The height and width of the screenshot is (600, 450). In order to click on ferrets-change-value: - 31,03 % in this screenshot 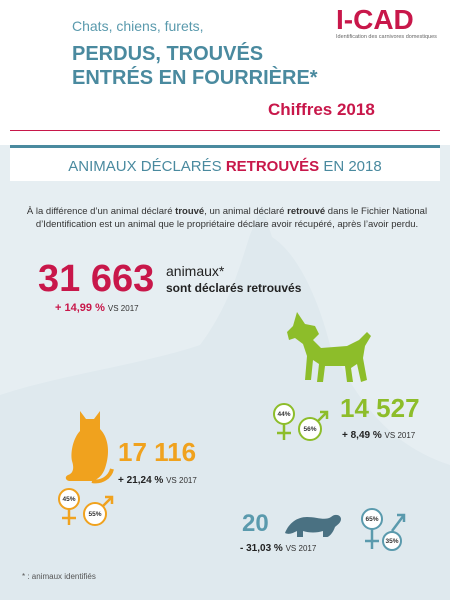, I will do `click(261, 548)`.